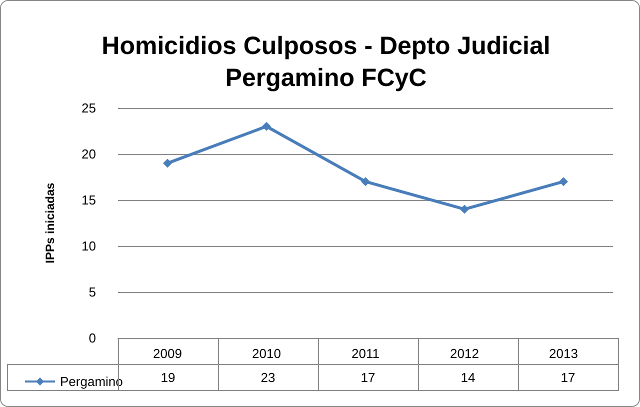  What do you see at coordinates (89, 200) in the screenshot?
I see `y-tick-label: 15` at bounding box center [89, 200].